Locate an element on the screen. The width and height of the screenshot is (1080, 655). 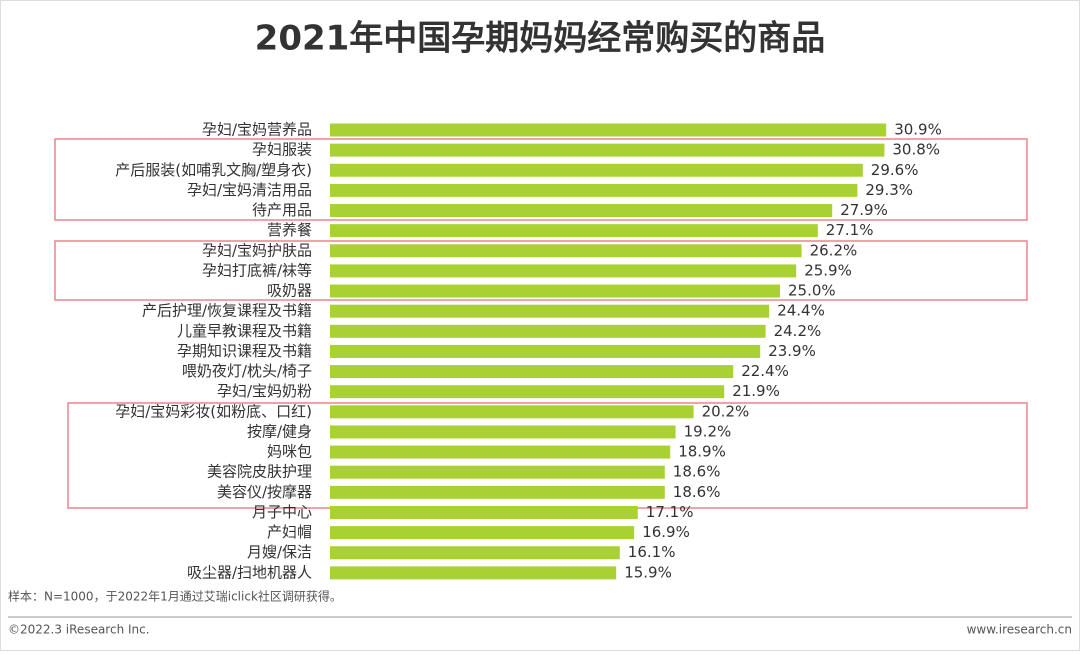
category-label: 孕期知识课程及书籍 is located at coordinates (244, 351).